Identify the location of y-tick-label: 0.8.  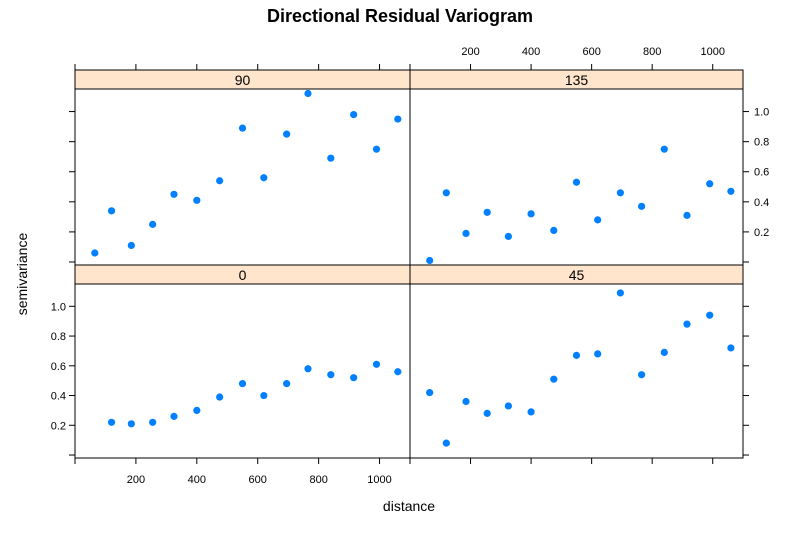
(58, 337).